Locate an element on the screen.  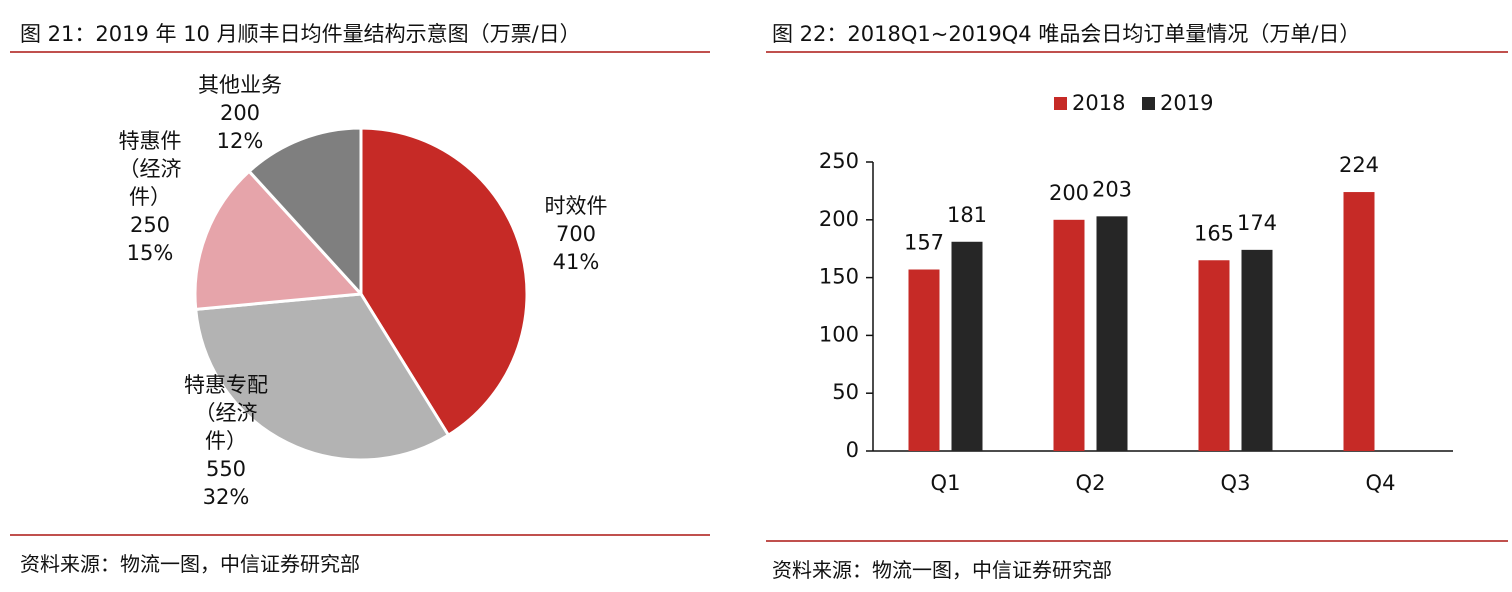
bar-data-label: 165 is located at coordinates (1214, 233).